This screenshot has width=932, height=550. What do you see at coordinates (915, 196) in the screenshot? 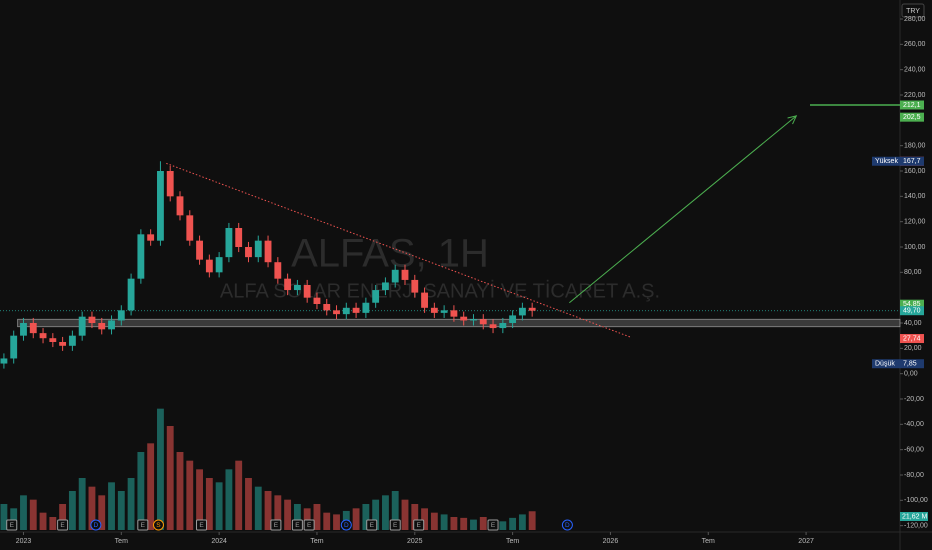
I see `y-tick-label: 140,00` at bounding box center [915, 196].